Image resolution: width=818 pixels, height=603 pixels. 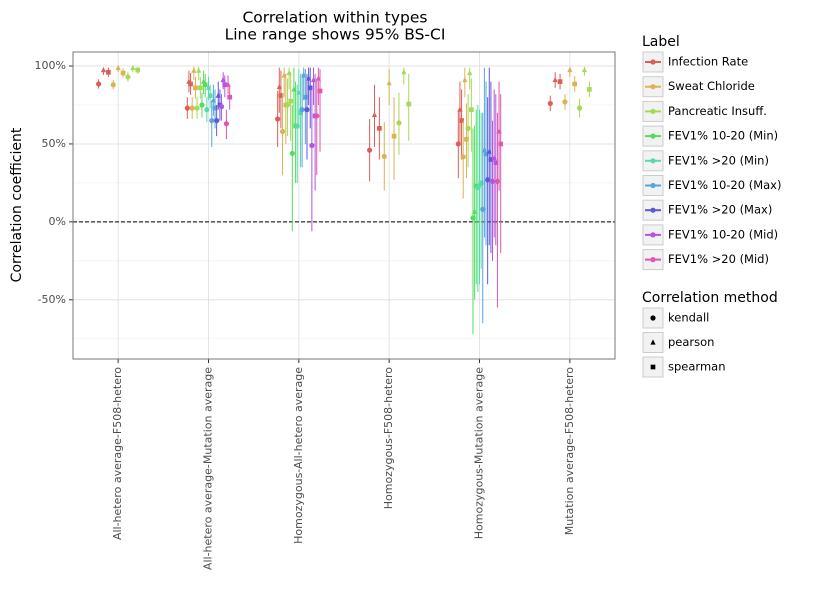 I want to click on x-tick-label: Homozygous-F508-hetero, so click(x=388, y=438).